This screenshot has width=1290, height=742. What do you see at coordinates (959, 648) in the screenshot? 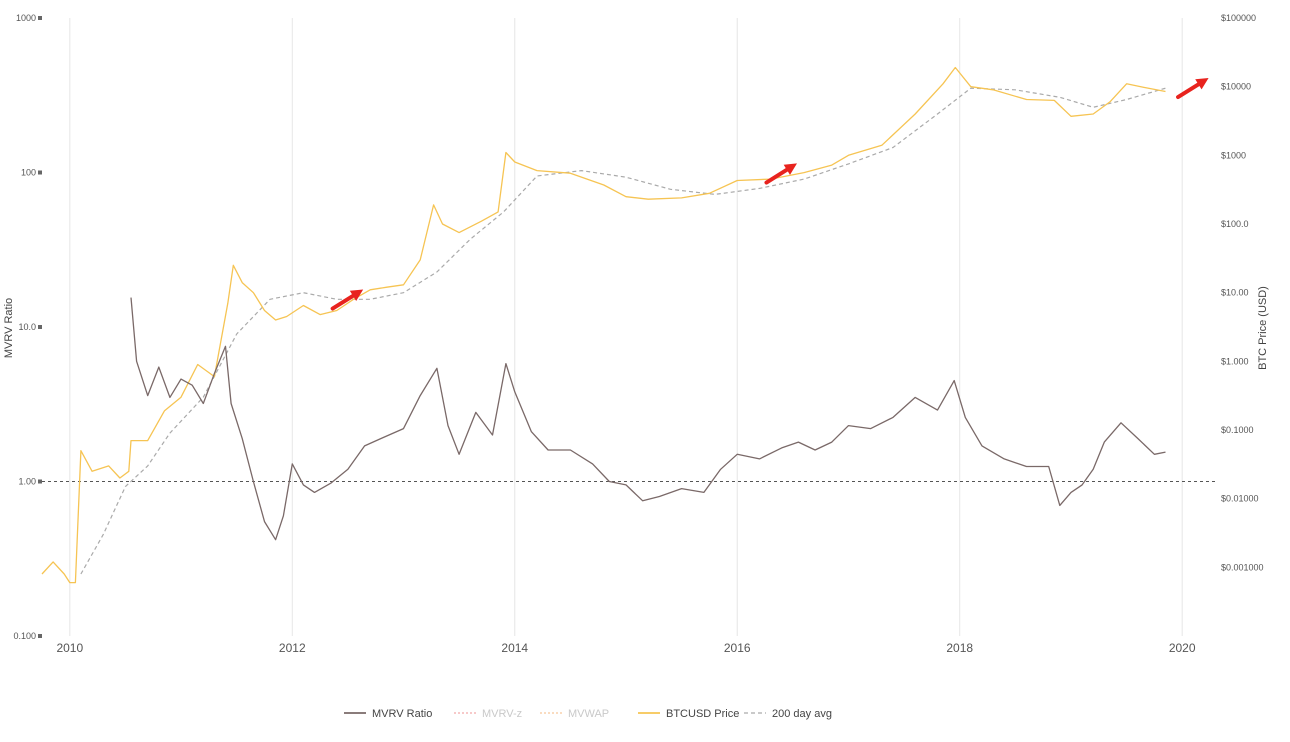
I see `x-tick-label: 2018` at bounding box center [959, 648].